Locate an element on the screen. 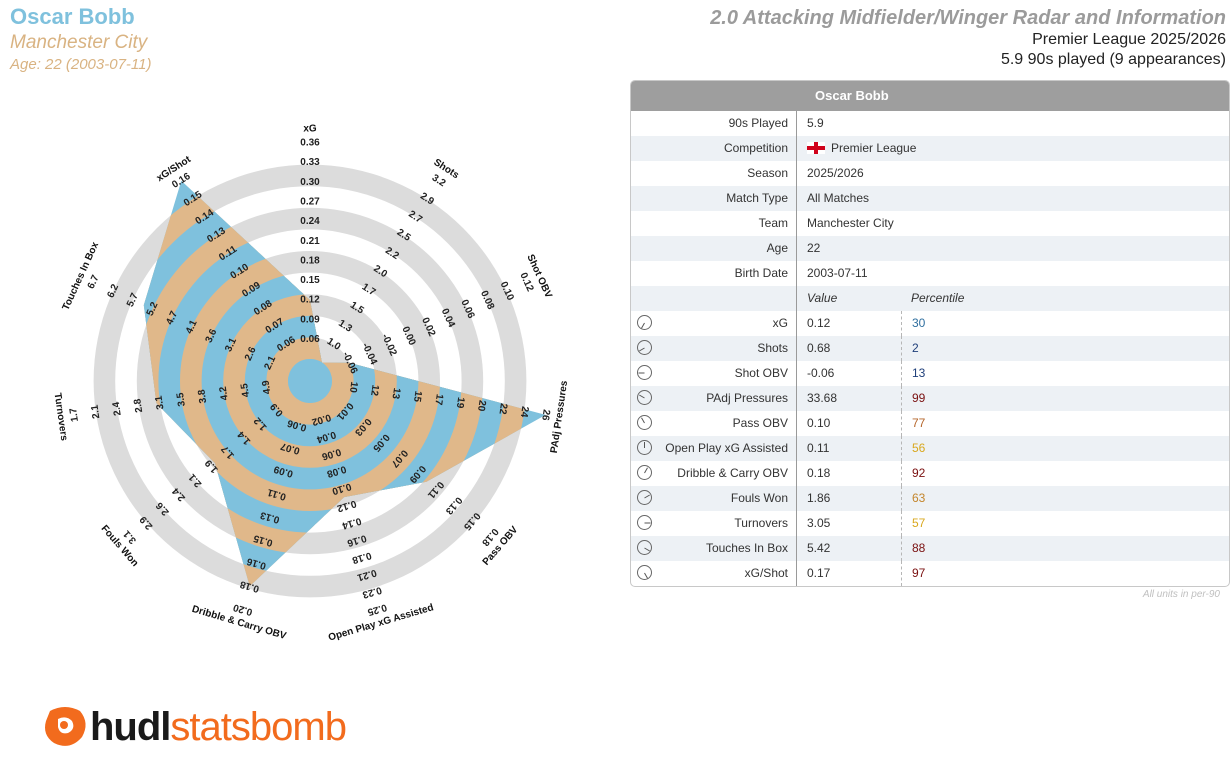  metric-percentile: 63 is located at coordinates (913, 498).